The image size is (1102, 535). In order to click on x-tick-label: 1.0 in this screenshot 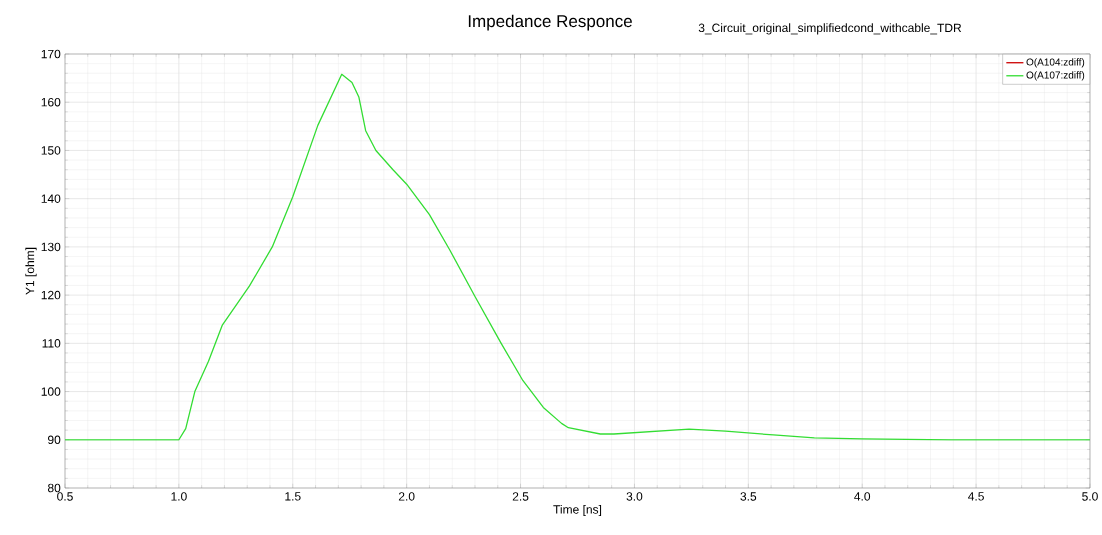, I will do `click(179, 496)`.